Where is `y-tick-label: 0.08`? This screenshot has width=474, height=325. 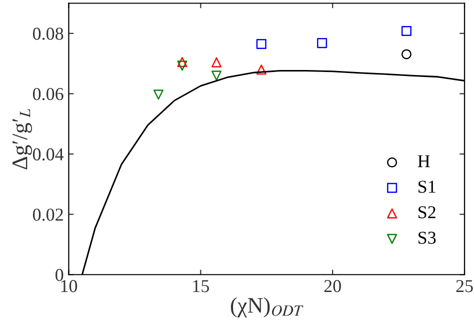 y-tick-label: 0.08 is located at coordinates (48, 34).